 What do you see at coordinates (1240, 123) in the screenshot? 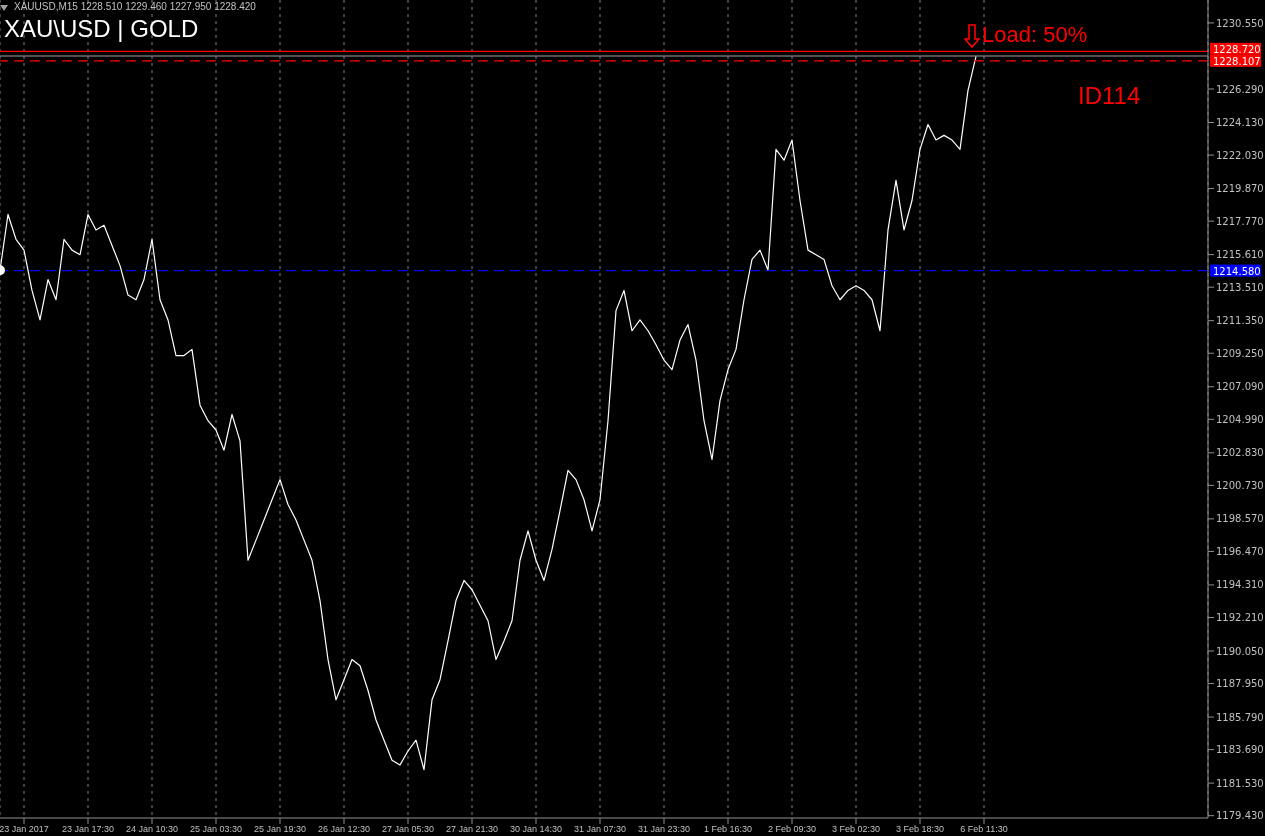
I see `y-tick-label: 1224.130` at bounding box center [1240, 123].